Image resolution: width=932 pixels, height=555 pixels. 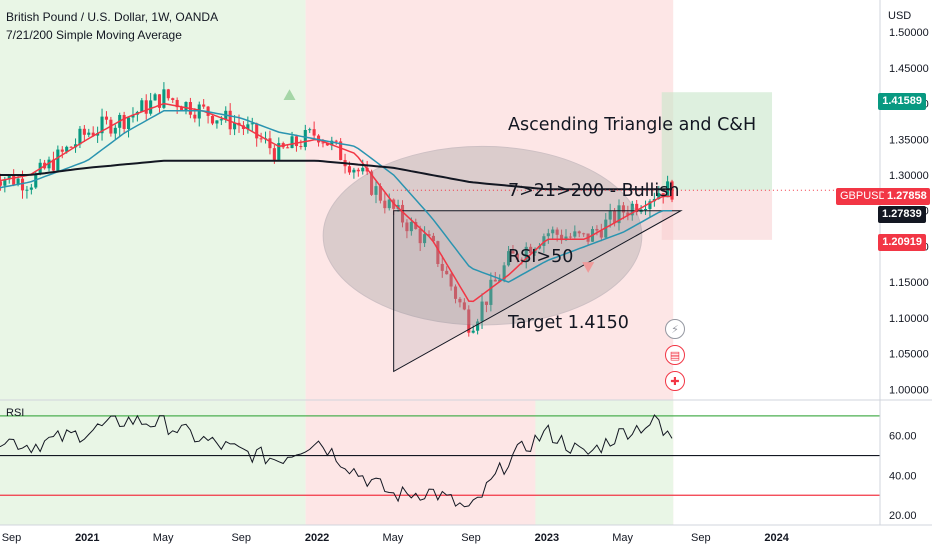 I want to click on annotation-line: 7>21>200 - Bullish, so click(x=594, y=191).